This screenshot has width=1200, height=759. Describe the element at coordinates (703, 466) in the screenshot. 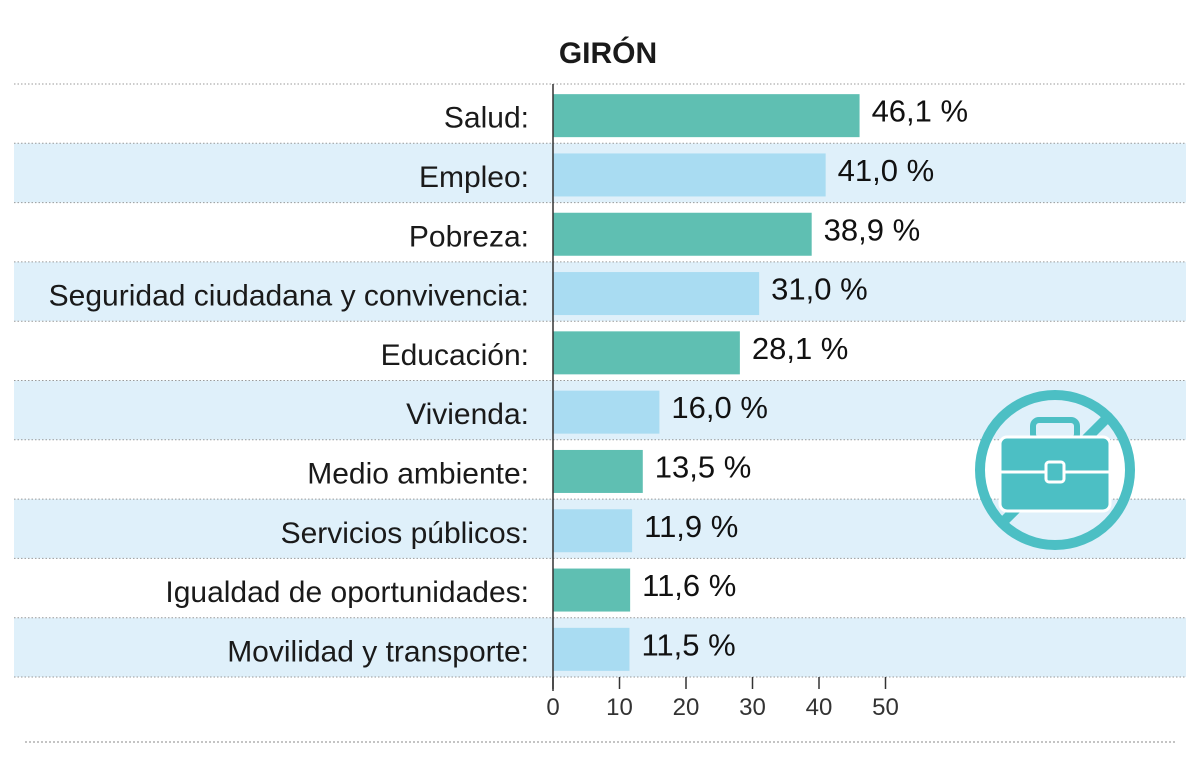

I see `value-label: 13,5 %` at that location.